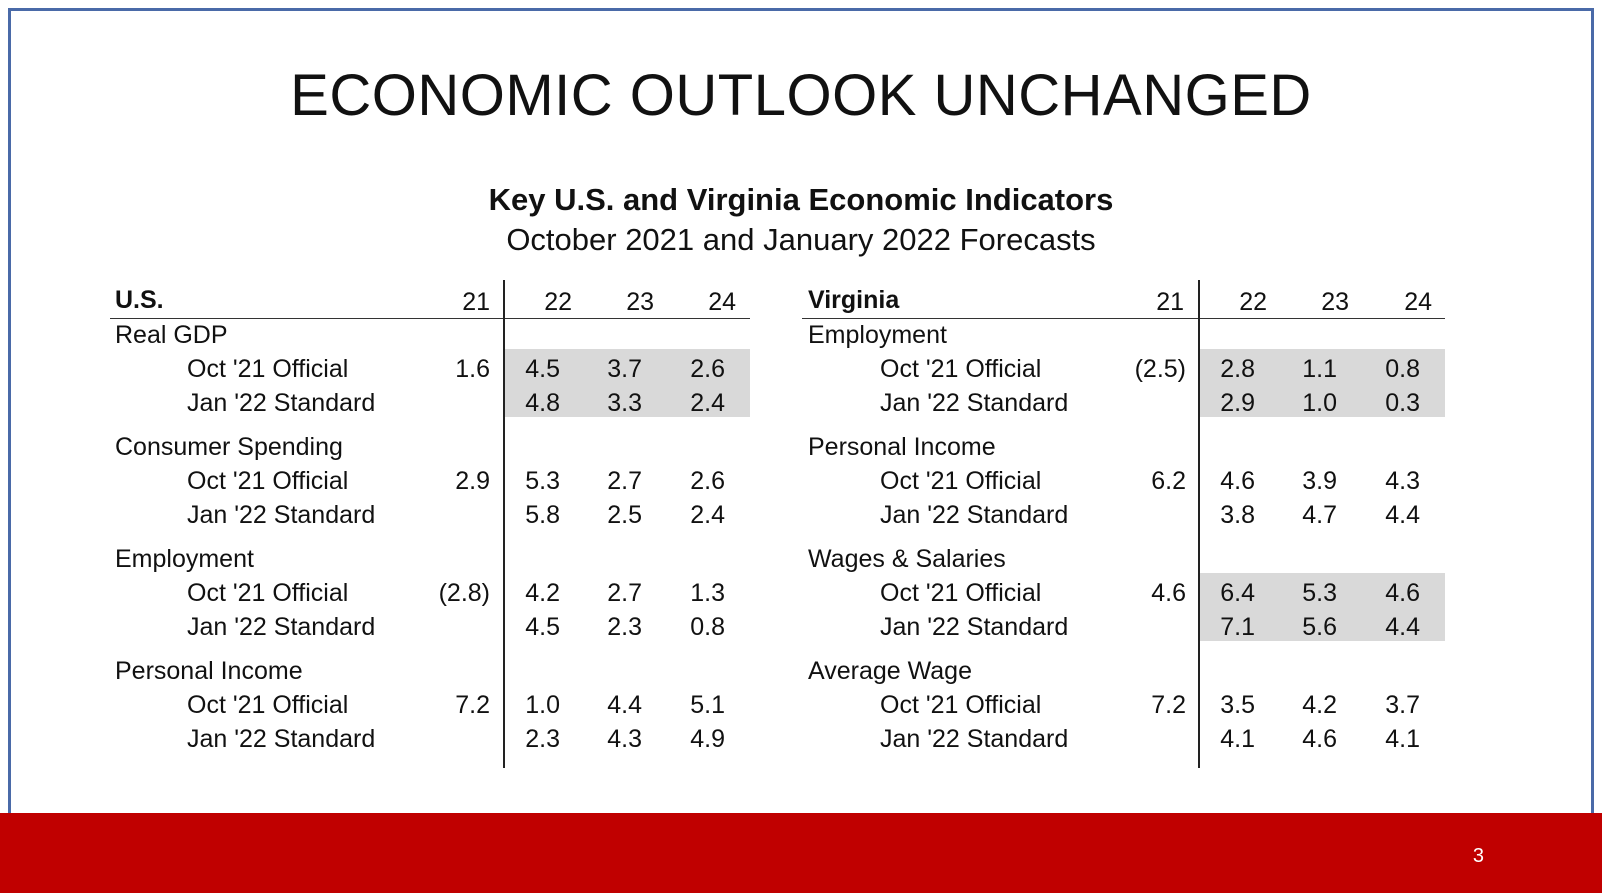 This screenshot has width=1602, height=893. What do you see at coordinates (542, 739) in the screenshot?
I see `value-v22: 2.3` at bounding box center [542, 739].